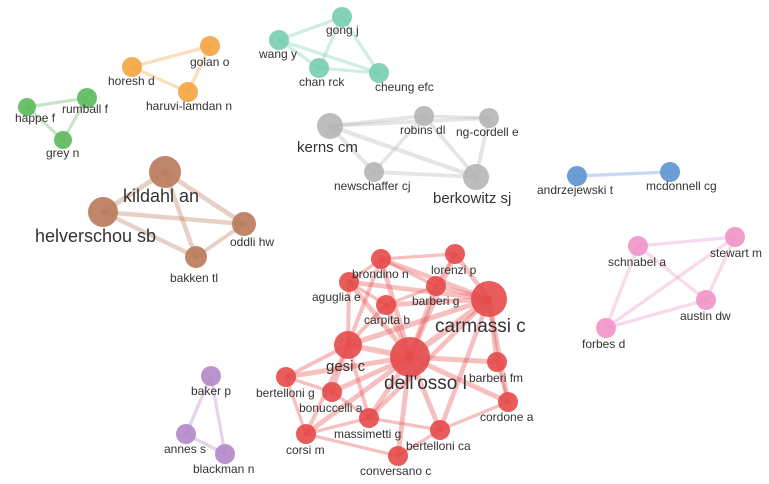  What do you see at coordinates (211, 376) in the screenshot?
I see `node-baker` at bounding box center [211, 376].